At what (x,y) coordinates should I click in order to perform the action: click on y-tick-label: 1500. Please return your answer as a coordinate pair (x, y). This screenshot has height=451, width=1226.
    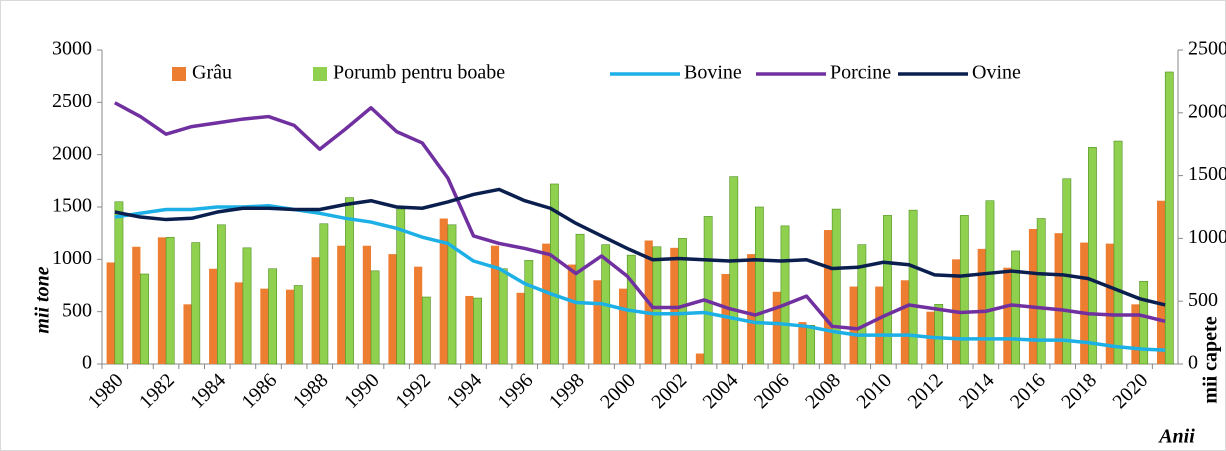
    Looking at the image, I should click on (72, 206).